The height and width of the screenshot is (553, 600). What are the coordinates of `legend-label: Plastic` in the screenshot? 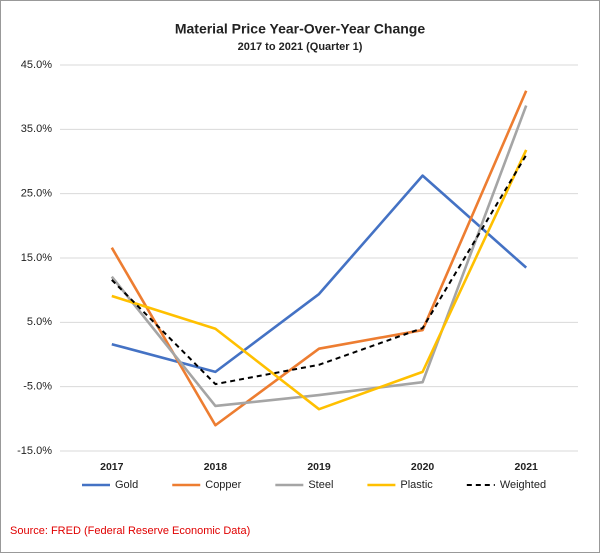 It's located at (416, 485).